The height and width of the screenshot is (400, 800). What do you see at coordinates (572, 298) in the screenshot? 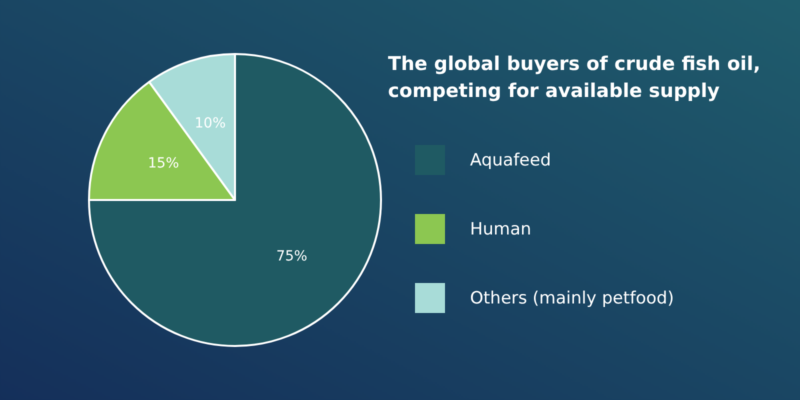
I see `legend-label: Others (mainly petfood)` at bounding box center [572, 298].